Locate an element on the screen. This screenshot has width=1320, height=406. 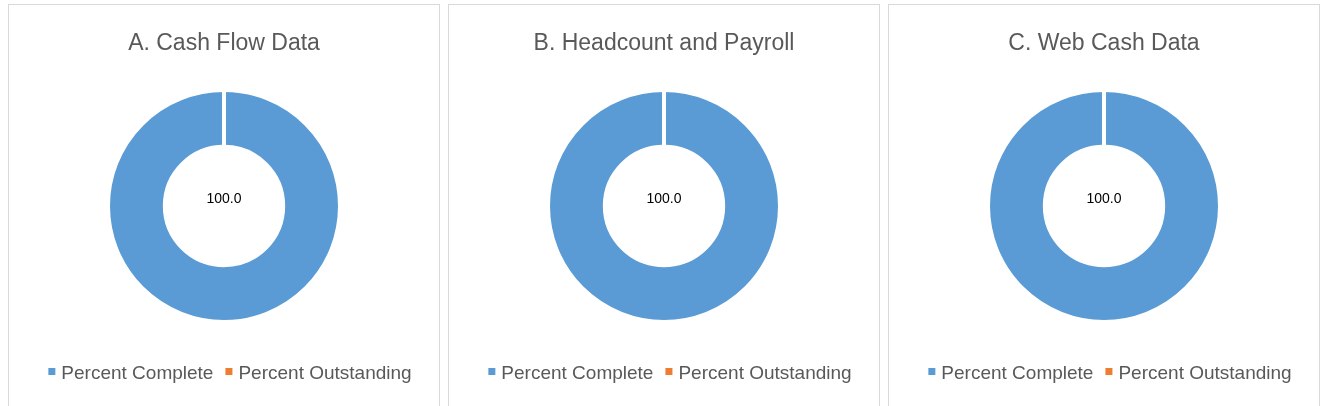
chart-title: C. Web Cash Data is located at coordinates (1104, 42).